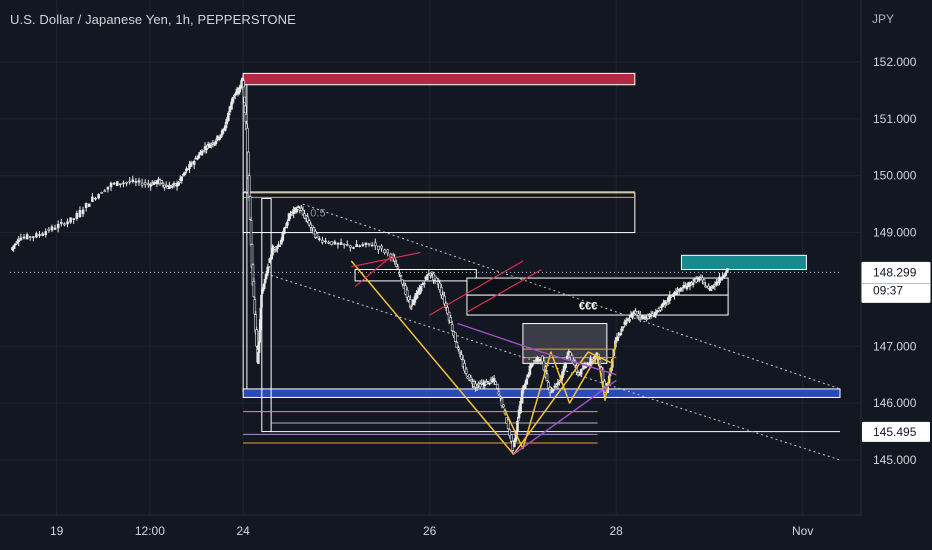 This screenshot has height=550, width=932. Describe the element at coordinates (895, 119) in the screenshot. I see `y-tick-label: 151.000` at that location.